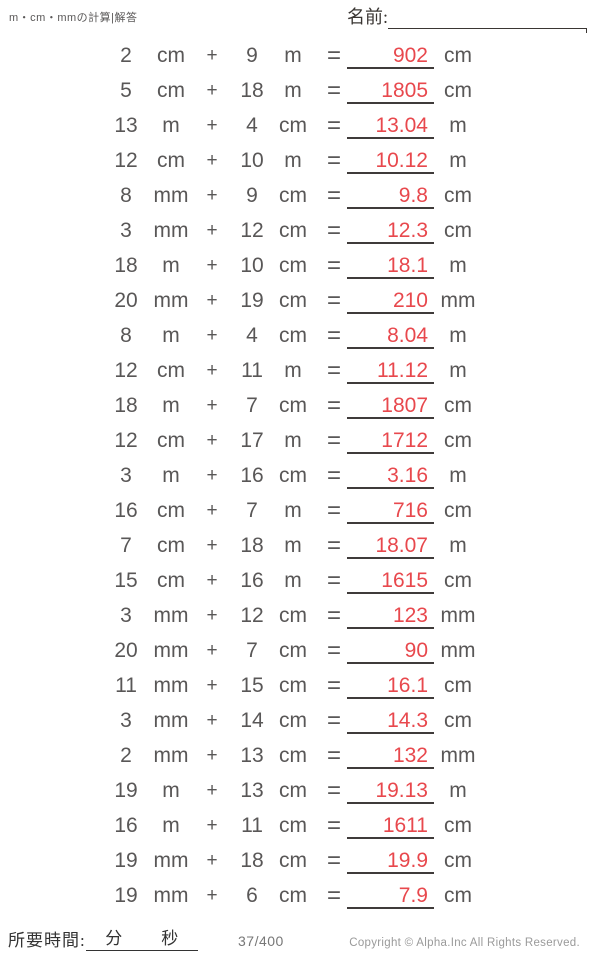 This screenshot has width=600, height=957. I want to click on problem-row: 16 cm + 7 m = 716 cm, so click(300, 510).